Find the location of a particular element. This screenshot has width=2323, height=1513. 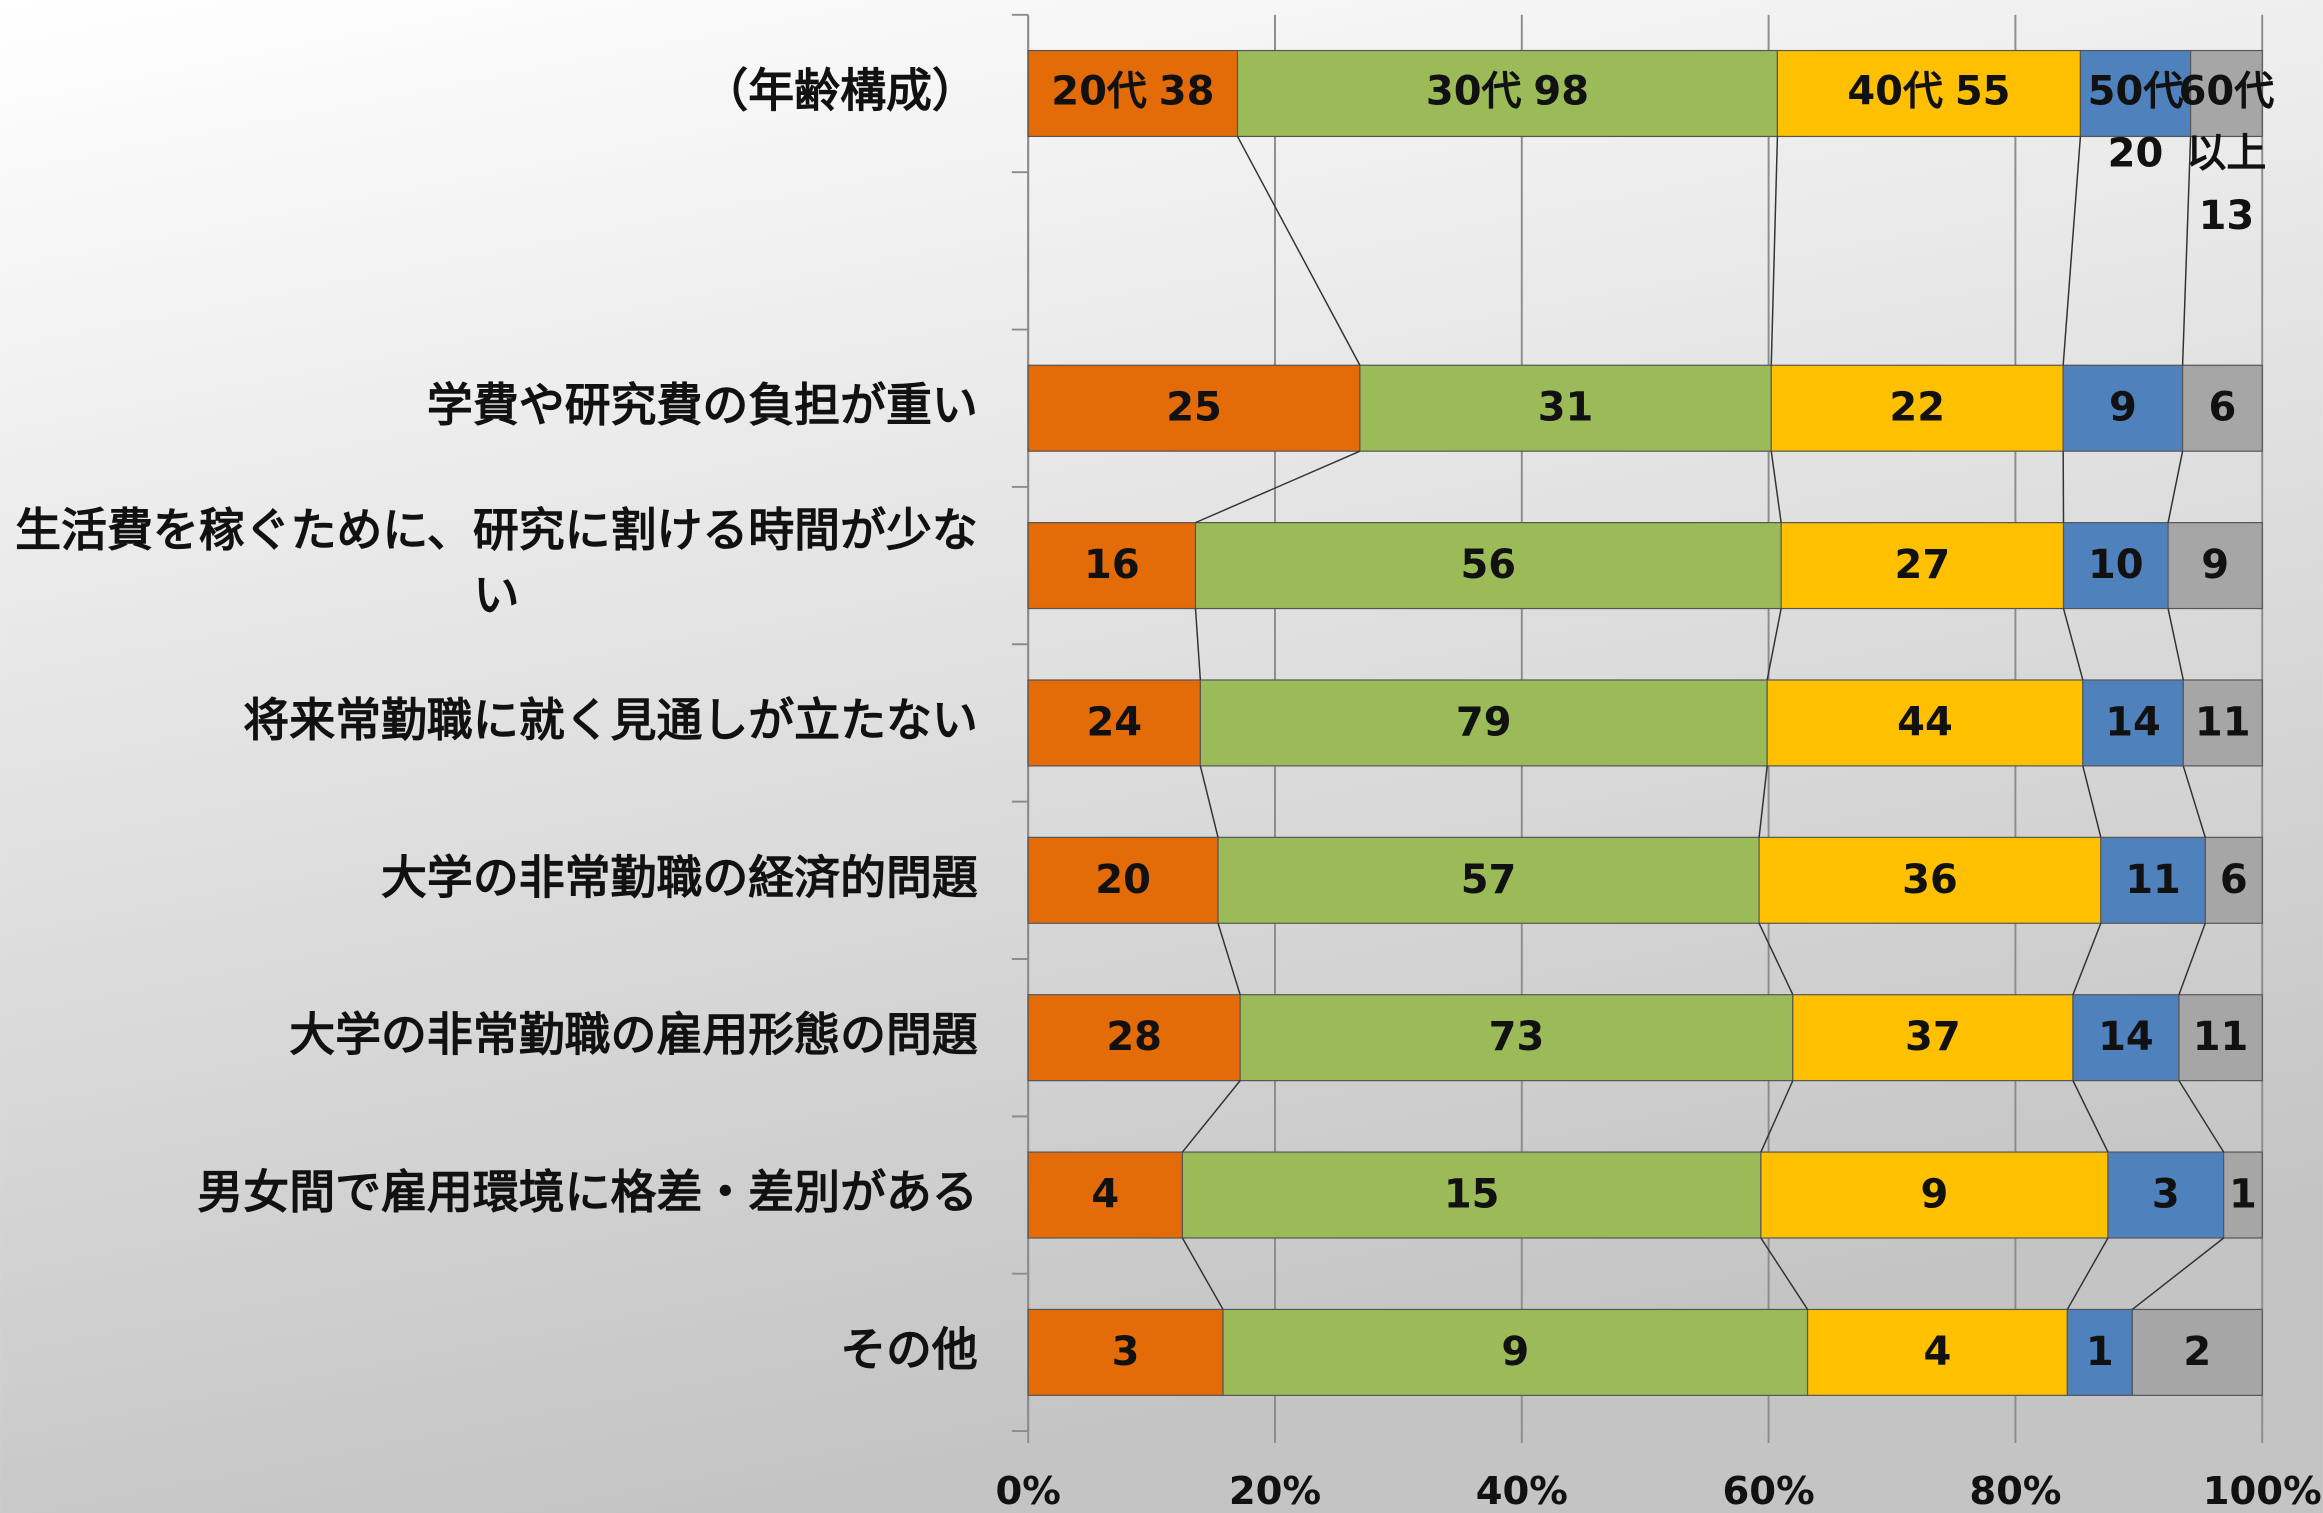

data-label: 57 is located at coordinates (1489, 880).